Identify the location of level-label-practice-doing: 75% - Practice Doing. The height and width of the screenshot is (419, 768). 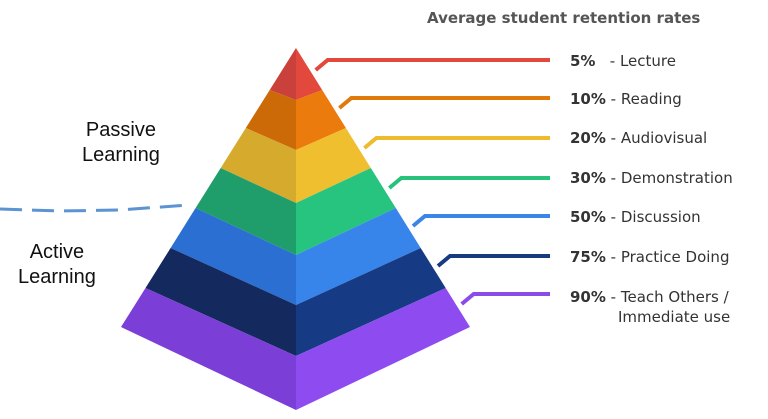
(650, 257).